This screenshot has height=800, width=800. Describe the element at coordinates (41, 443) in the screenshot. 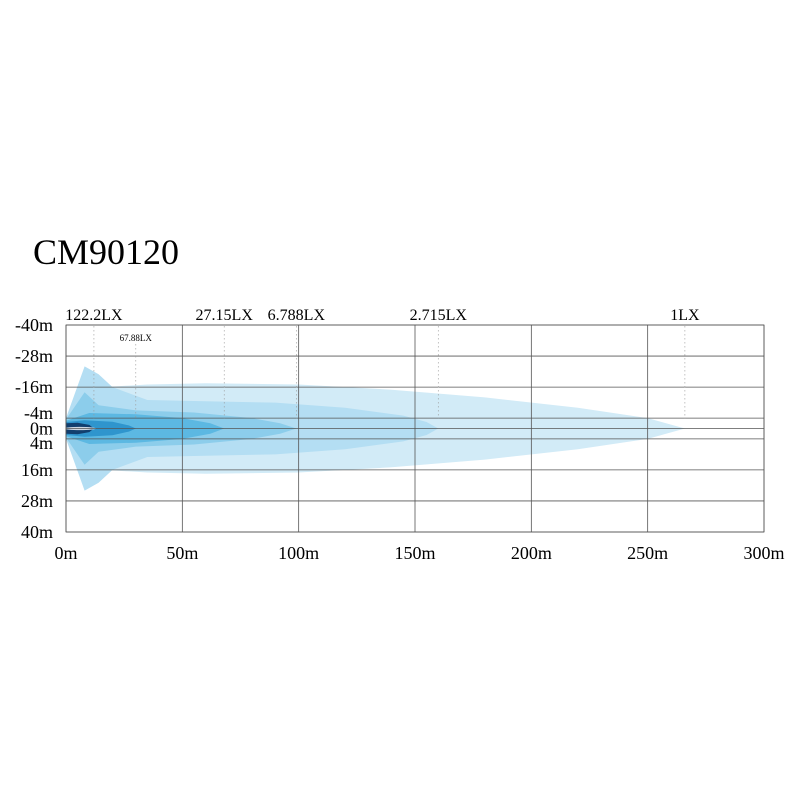

I see `y-tick-label: 4m` at that location.